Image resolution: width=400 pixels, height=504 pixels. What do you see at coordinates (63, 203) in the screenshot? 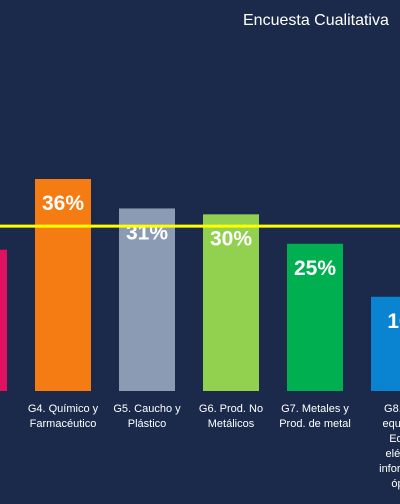
I see `data-label-1: 36%` at bounding box center [63, 203].